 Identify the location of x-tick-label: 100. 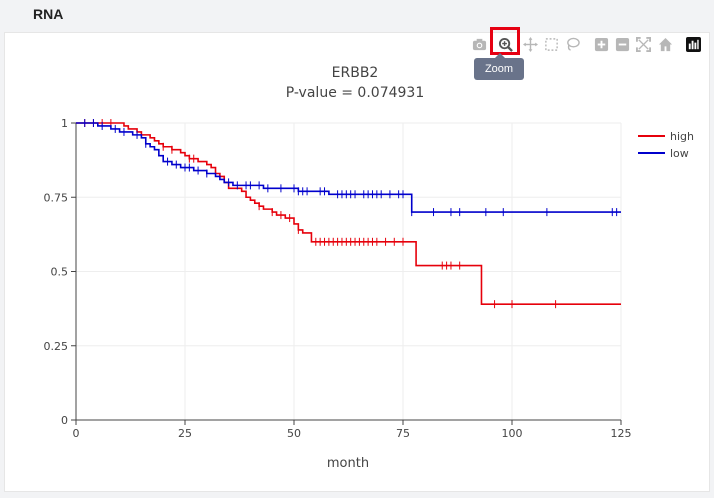
(512, 433).